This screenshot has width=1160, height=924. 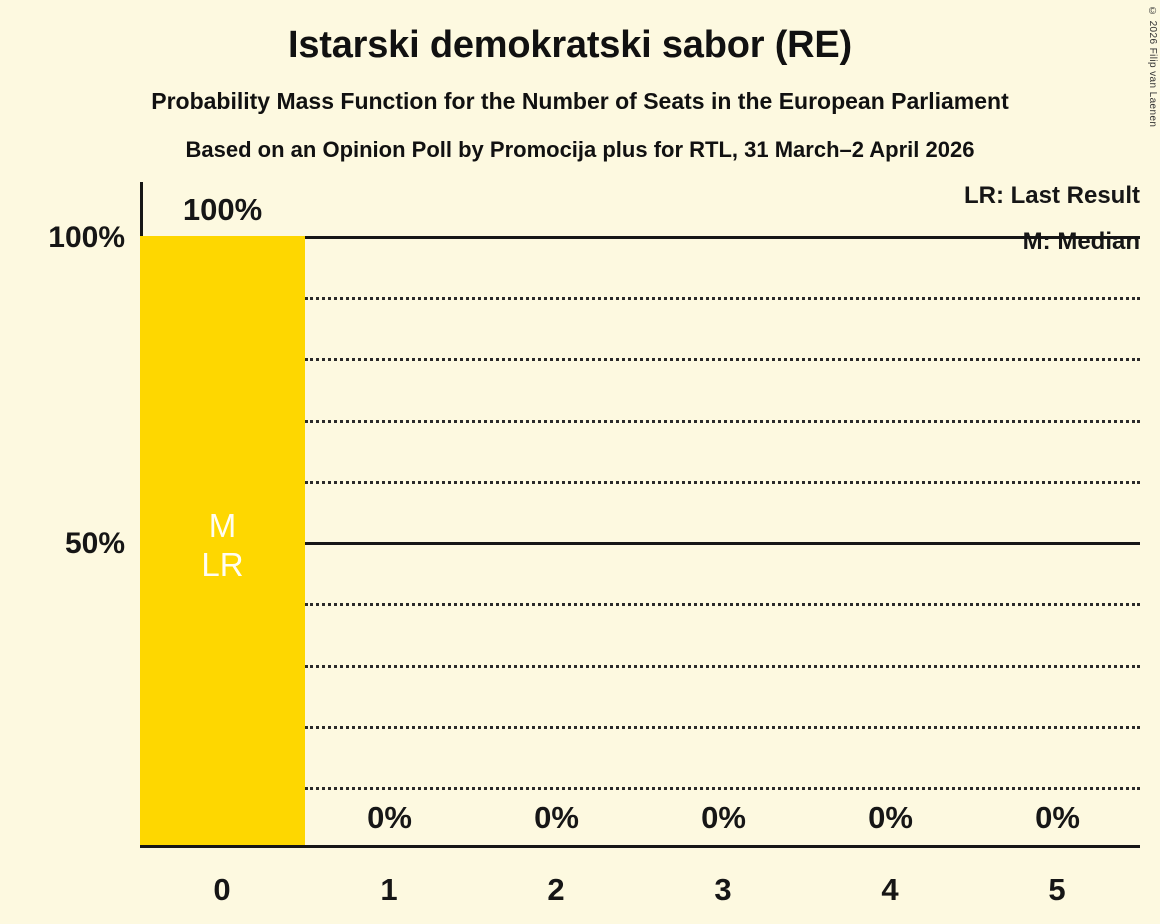 What do you see at coordinates (222, 889) in the screenshot?
I see `x-tick-label-0: 0` at bounding box center [222, 889].